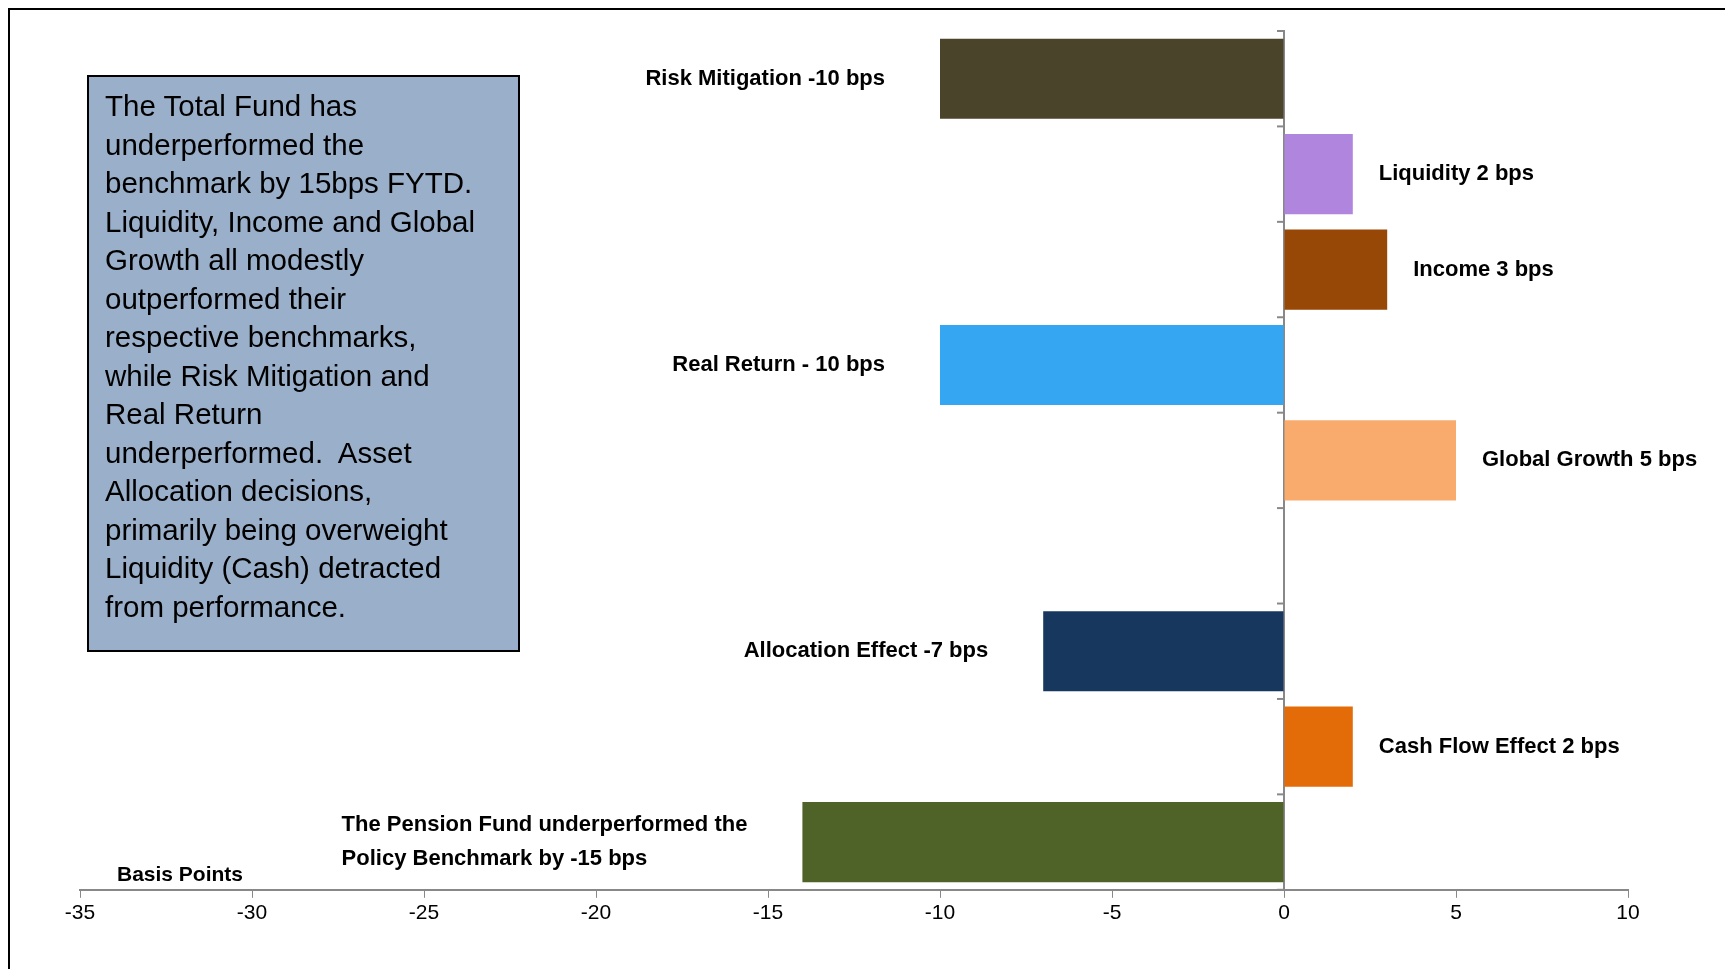  Describe the element at coordinates (1284, 912) in the screenshot. I see `x-tick-label: 0` at that location.